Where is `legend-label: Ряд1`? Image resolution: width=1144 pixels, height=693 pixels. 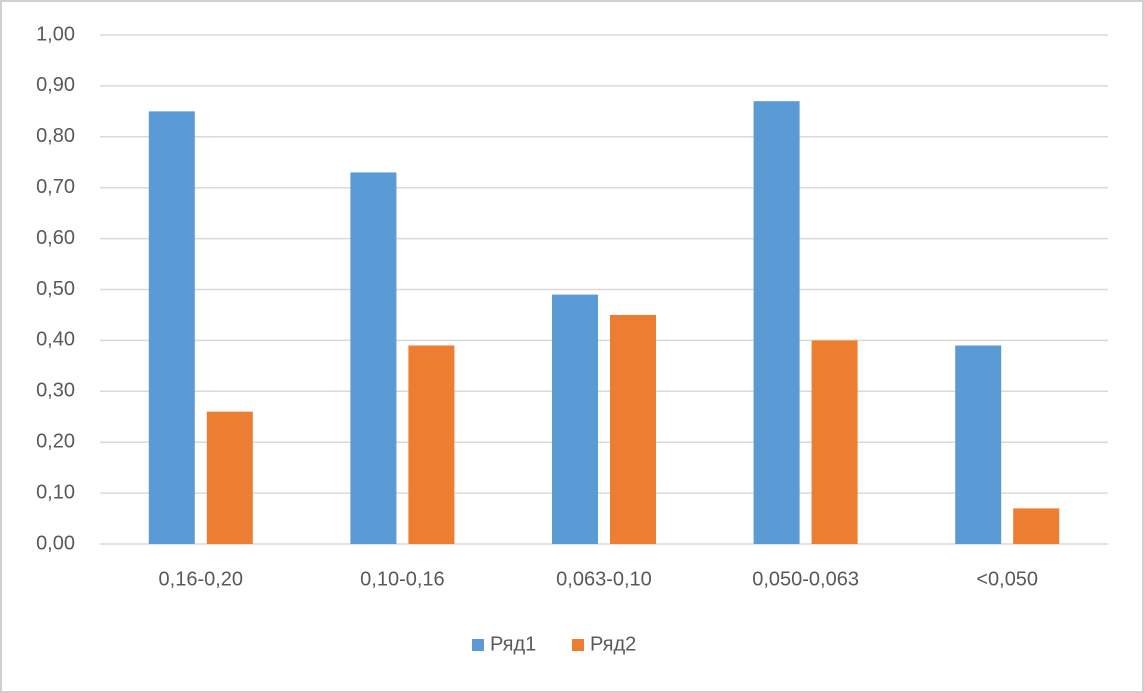
legend-label: Ряд1 is located at coordinates (513, 644).